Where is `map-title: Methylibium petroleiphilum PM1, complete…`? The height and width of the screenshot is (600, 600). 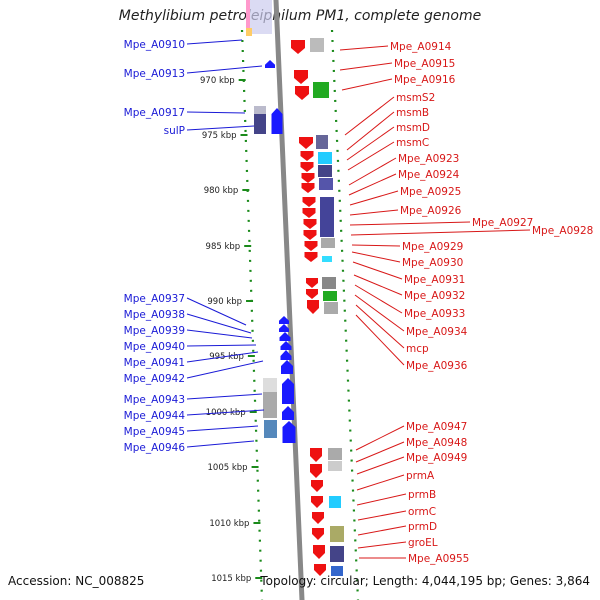 map-title: Methylibium petroleiphilum PM1, complete… is located at coordinates (300, 16).